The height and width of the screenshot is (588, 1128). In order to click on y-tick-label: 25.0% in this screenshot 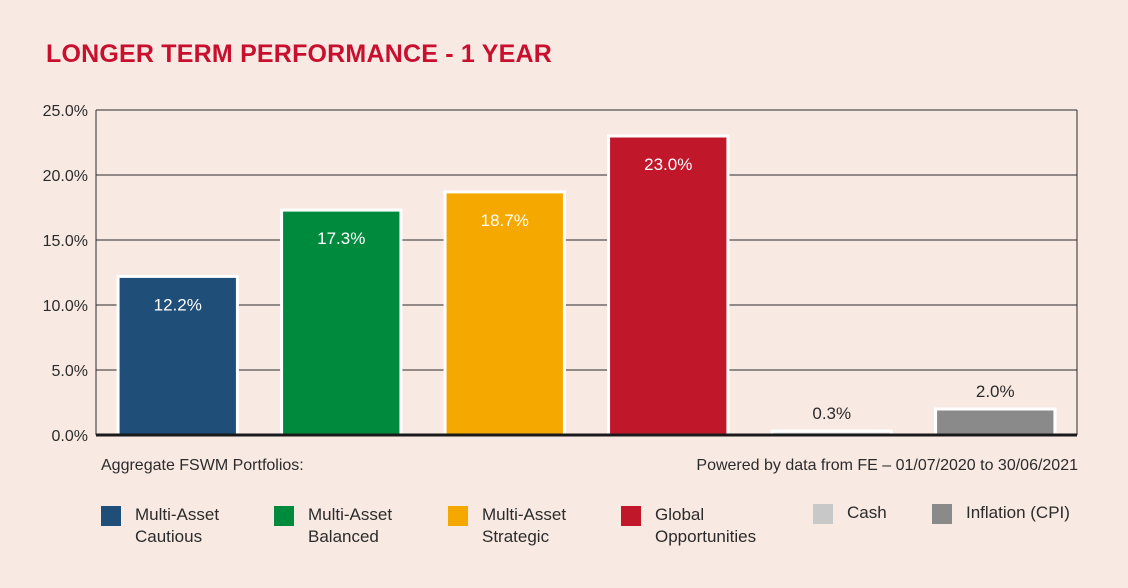, I will do `click(65, 111)`.